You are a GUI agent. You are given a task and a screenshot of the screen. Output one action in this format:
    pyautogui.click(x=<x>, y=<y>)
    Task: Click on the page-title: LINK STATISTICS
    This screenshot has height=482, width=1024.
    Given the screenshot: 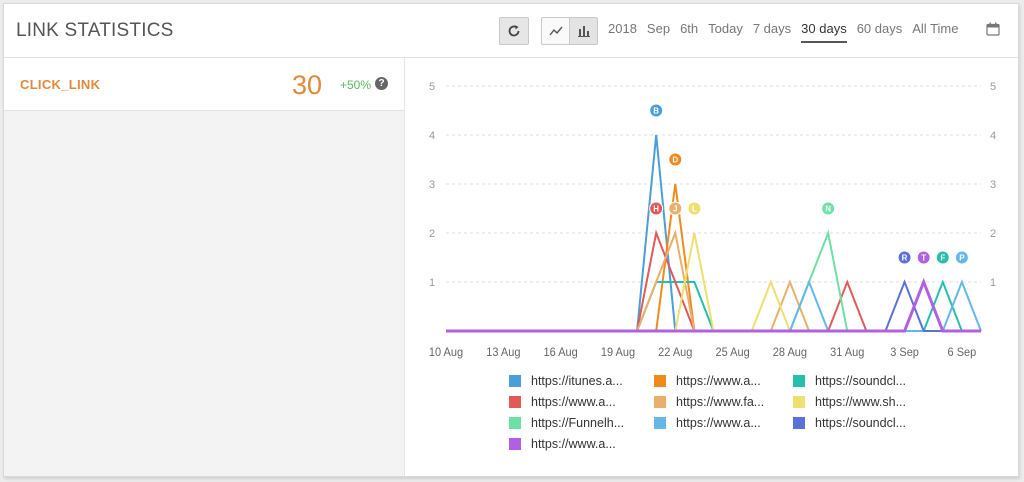 What is the action you would take?
    pyautogui.click(x=95, y=30)
    